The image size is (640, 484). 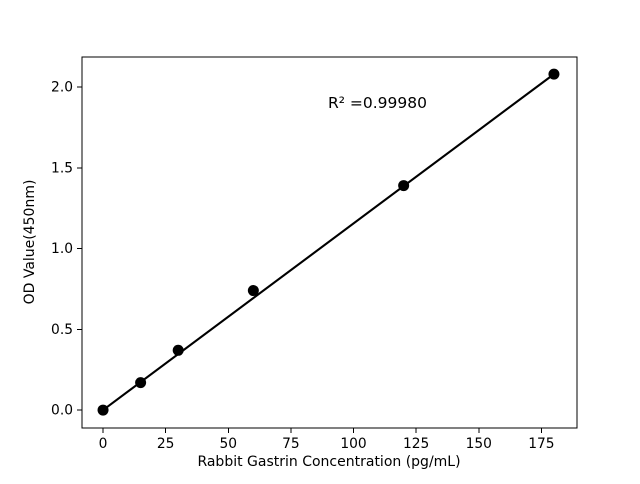 What do you see at coordinates (541, 444) in the screenshot?
I see `x-tick-label: 175` at bounding box center [541, 444].